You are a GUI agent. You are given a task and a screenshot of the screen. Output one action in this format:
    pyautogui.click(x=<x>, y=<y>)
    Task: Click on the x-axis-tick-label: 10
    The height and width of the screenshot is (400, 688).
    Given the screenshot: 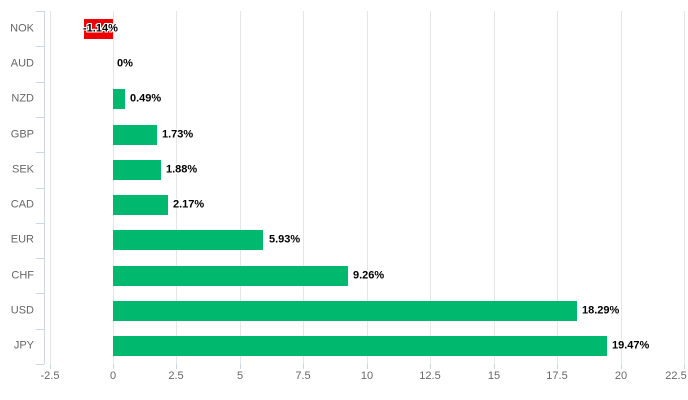 What is the action you would take?
    pyautogui.click(x=367, y=376)
    